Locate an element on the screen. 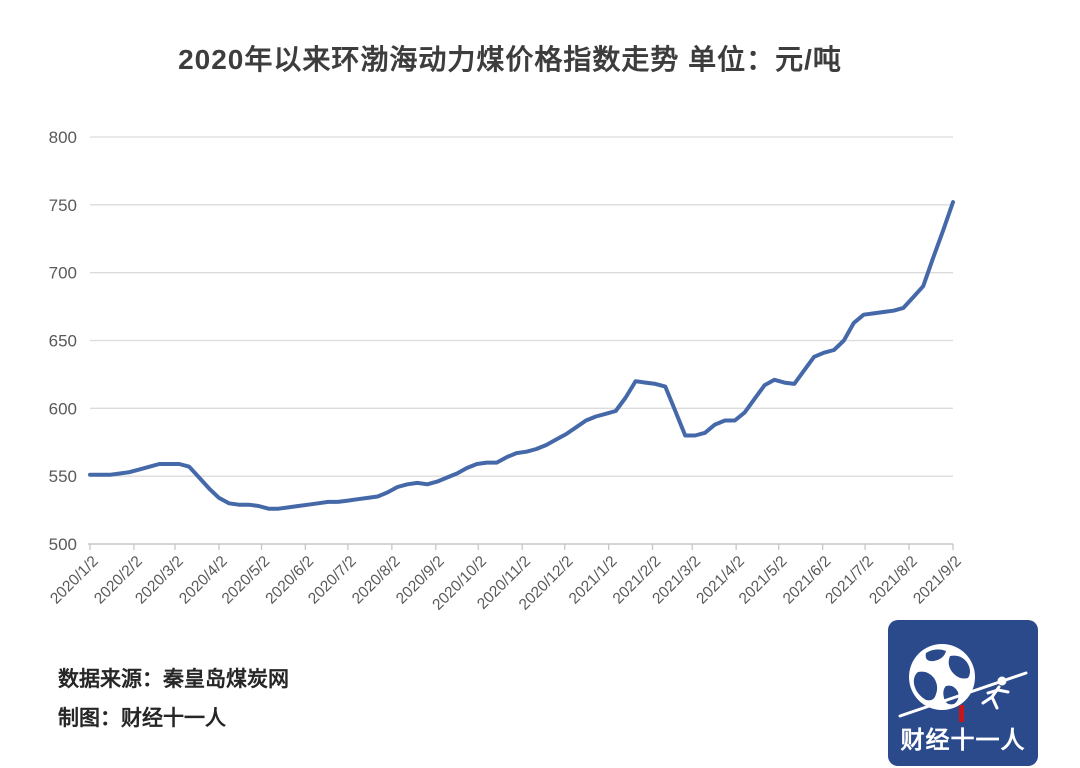 The width and height of the screenshot is (1080, 768). y-axis-labels: 500 550 600 650 700 750 800 is located at coordinates (63, 341).